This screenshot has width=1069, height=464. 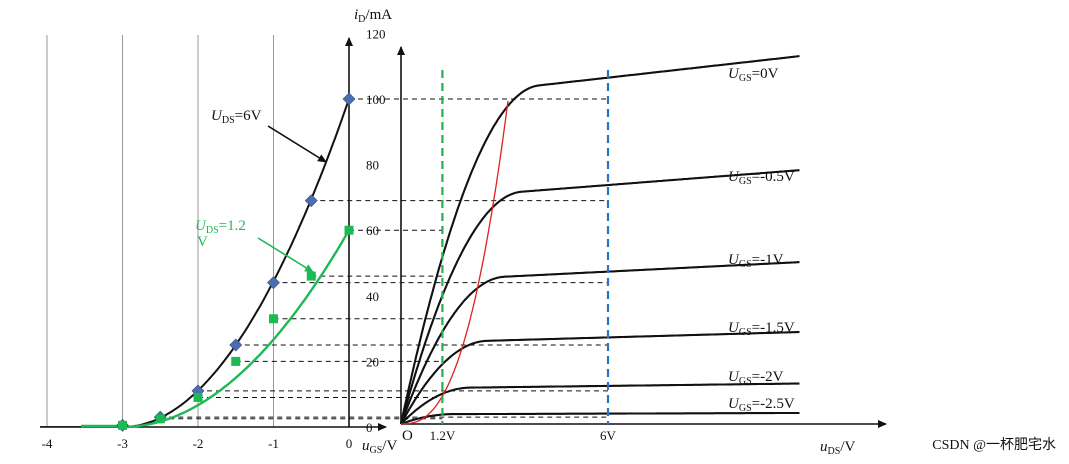 What do you see at coordinates (369, 427) in the screenshot?
I see `y-tick-label: 0` at bounding box center [369, 427].